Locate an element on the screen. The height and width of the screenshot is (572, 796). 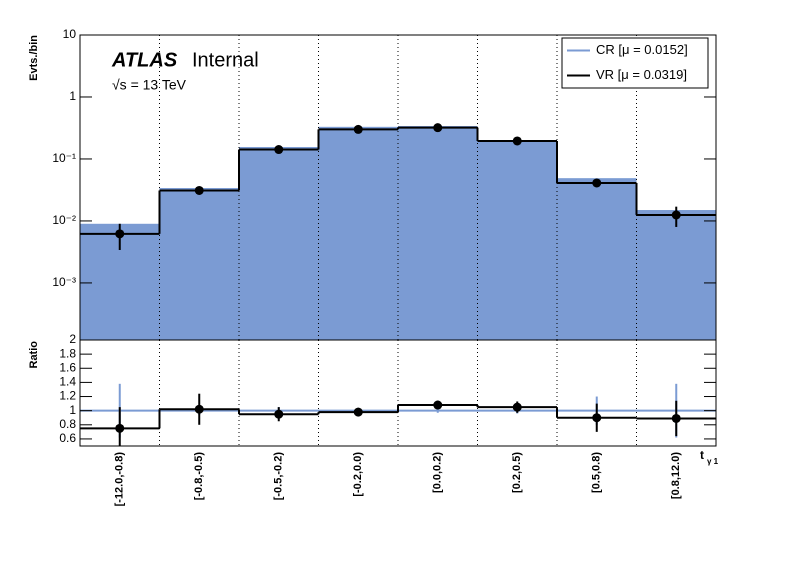
experiment-label: ATLAS is located at coordinates (144, 60).